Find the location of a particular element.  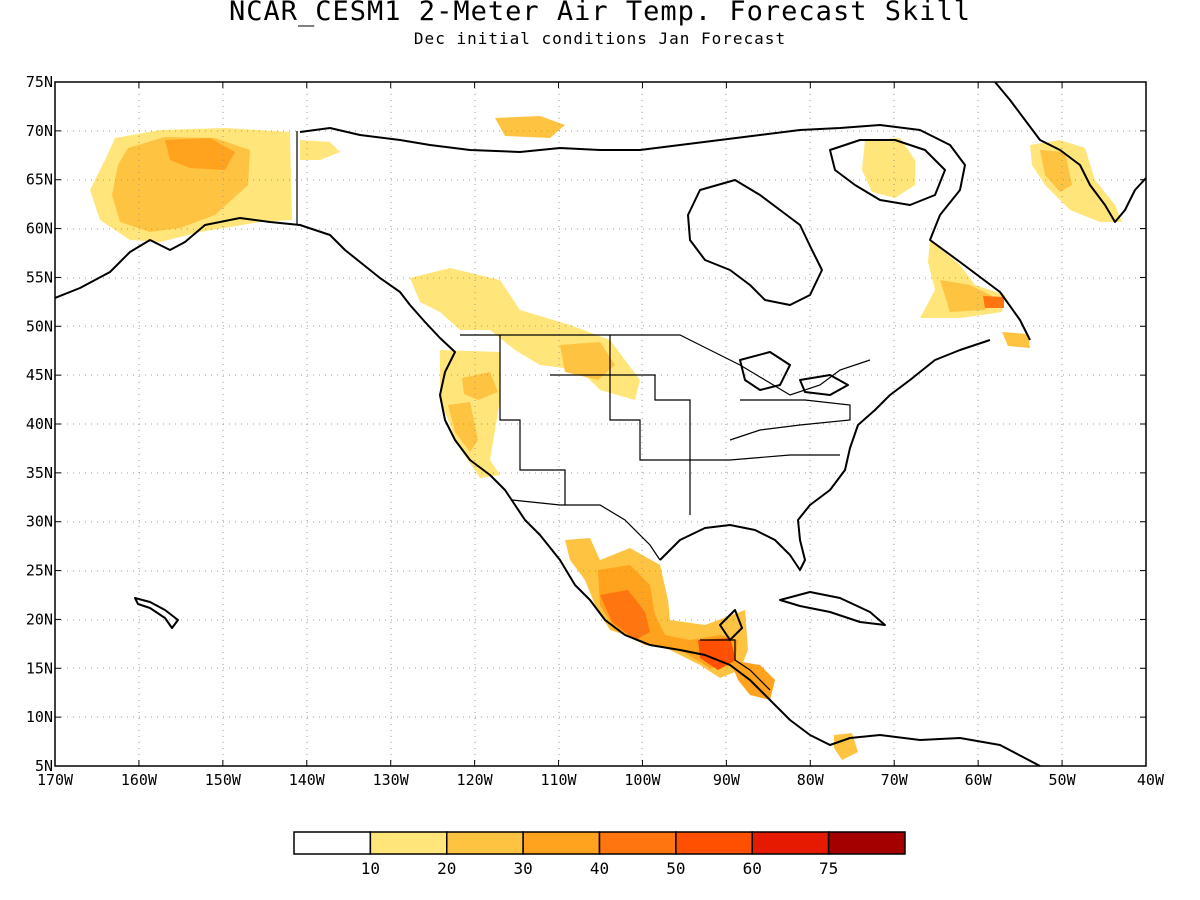

lon-tick-label: 110W is located at coordinates (558, 780).